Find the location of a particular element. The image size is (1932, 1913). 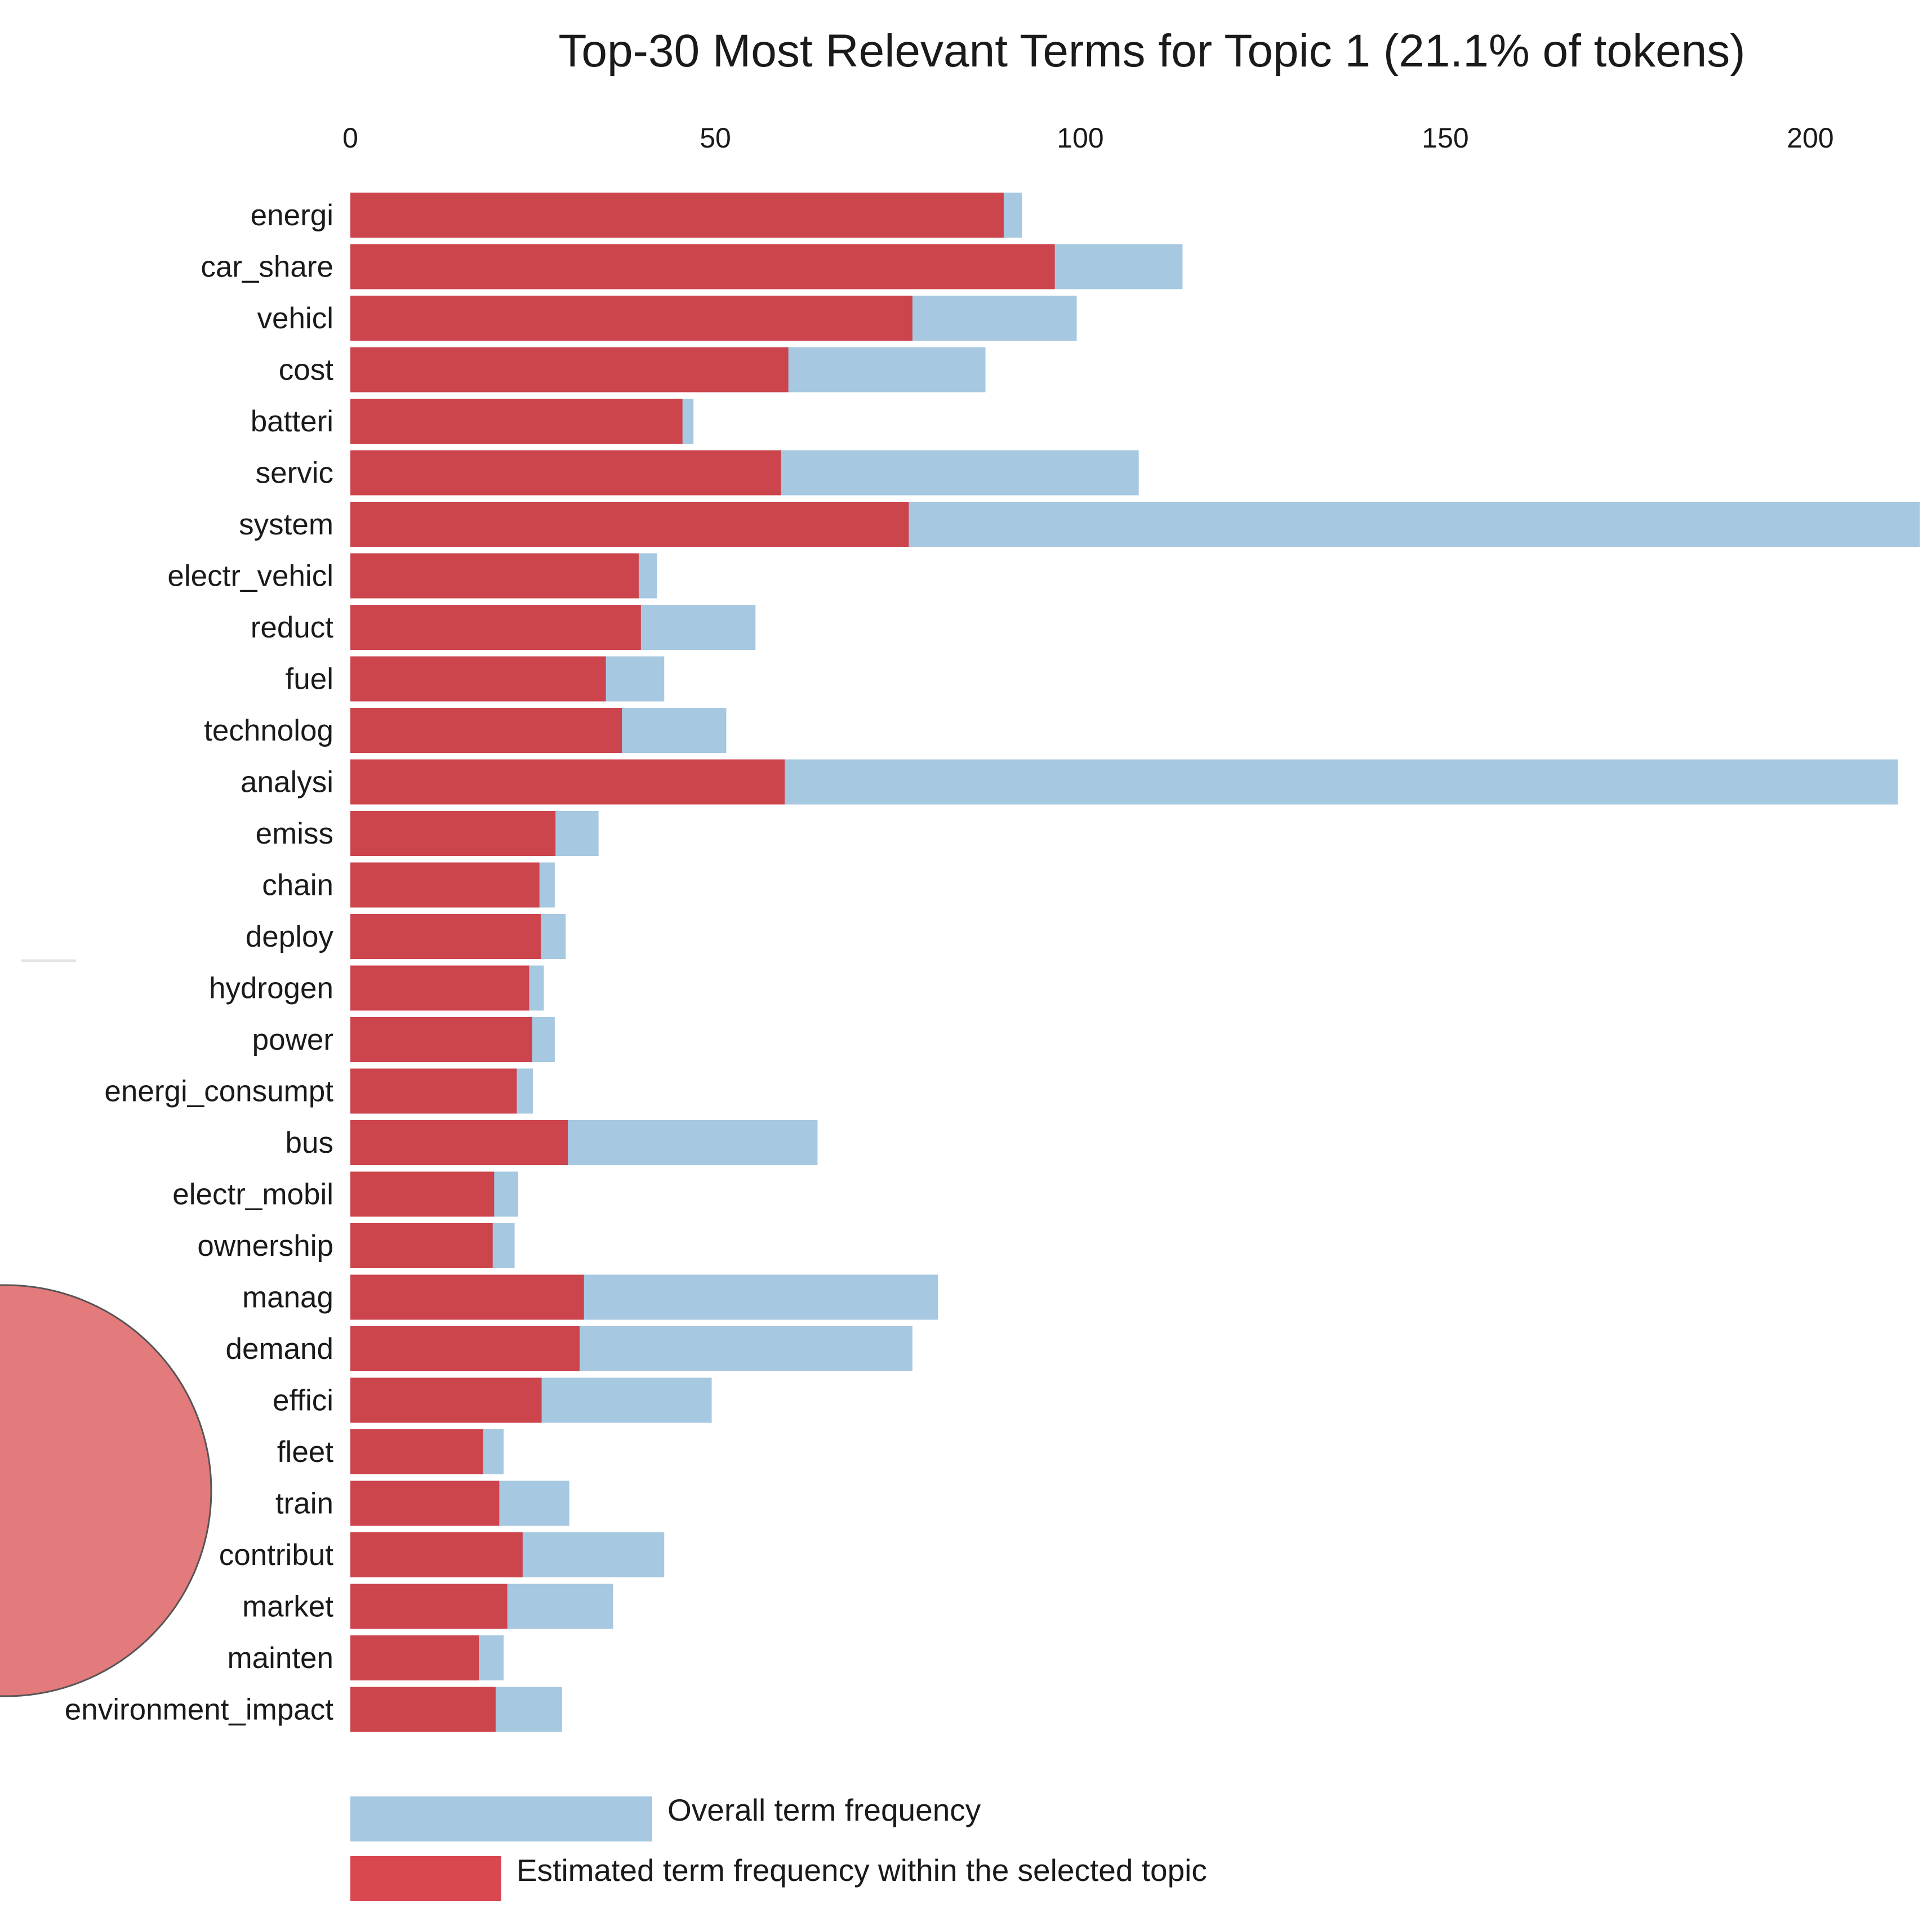

term-label-demand: demand is located at coordinates (279, 1349).